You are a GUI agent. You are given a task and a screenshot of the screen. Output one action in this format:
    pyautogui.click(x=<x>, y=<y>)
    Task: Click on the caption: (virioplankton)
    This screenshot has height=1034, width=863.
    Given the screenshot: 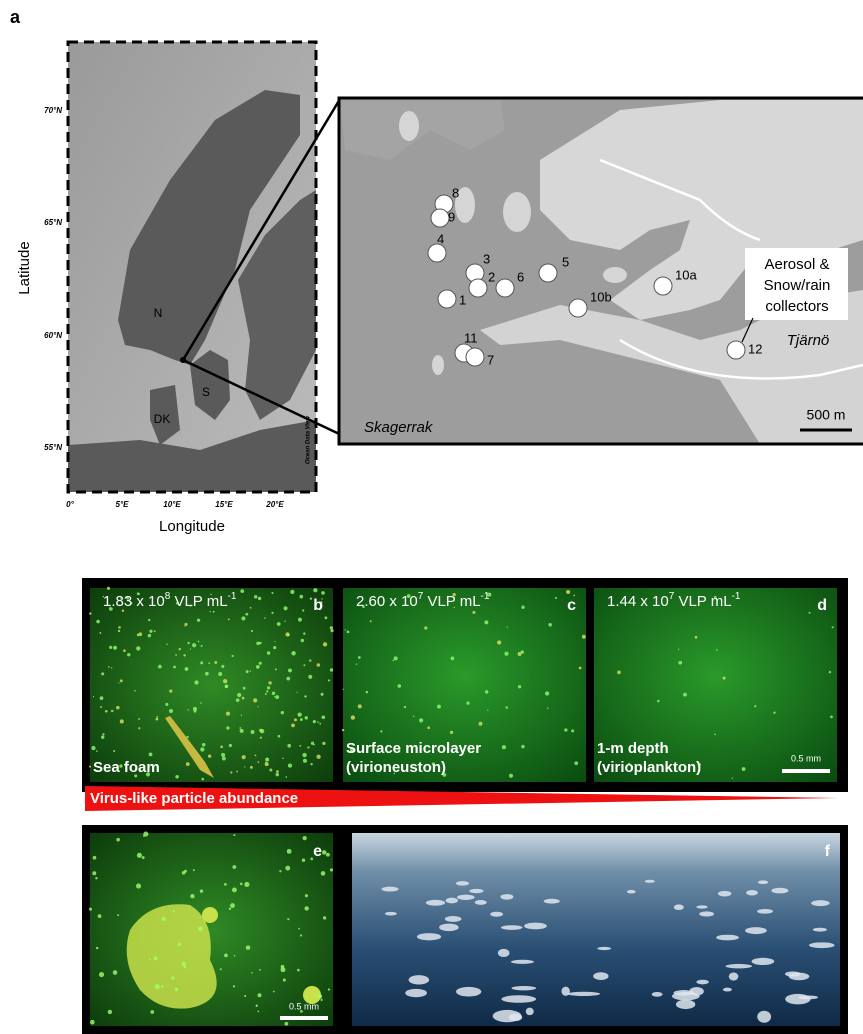 What is the action you would take?
    pyautogui.click(x=649, y=767)
    